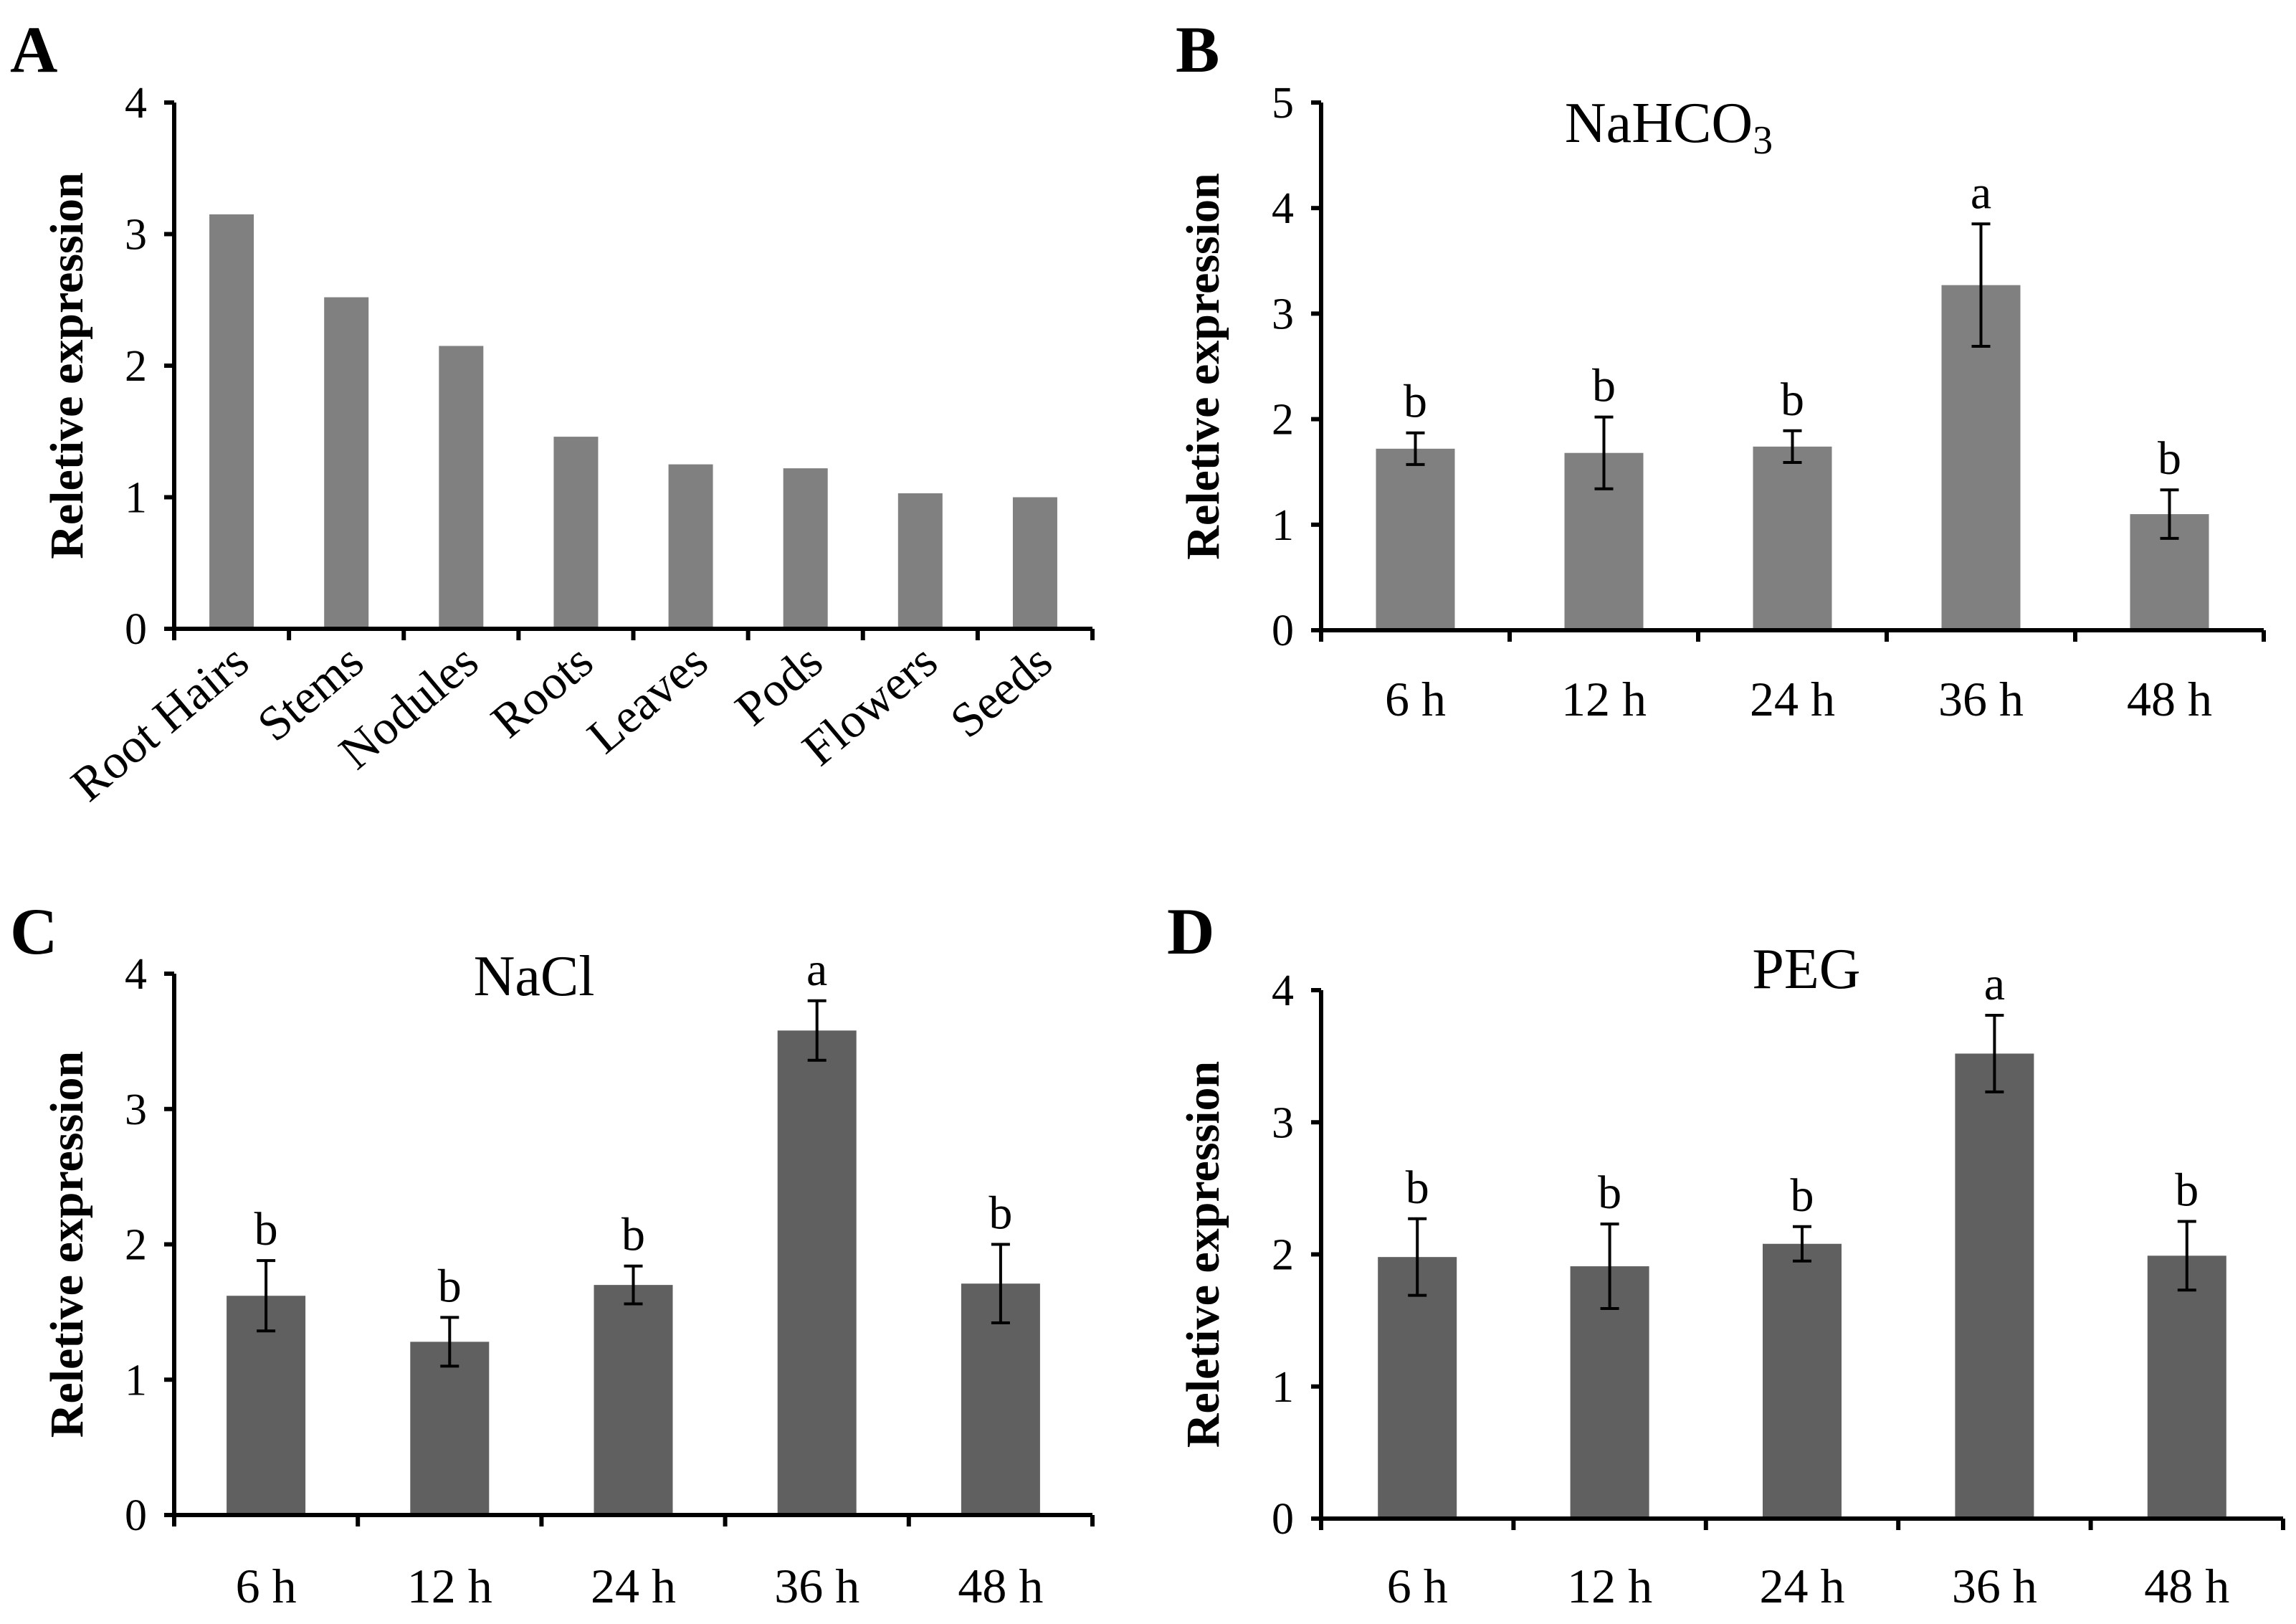 This screenshot has width=2296, height=1624. I want to click on panel-letter: A, so click(33, 49).